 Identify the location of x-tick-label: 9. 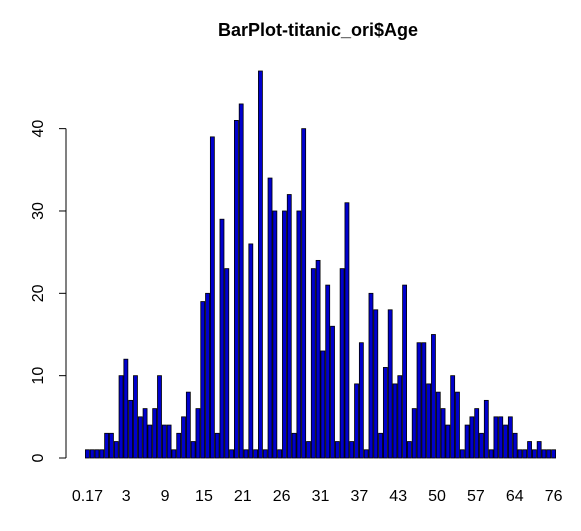
(165, 496).